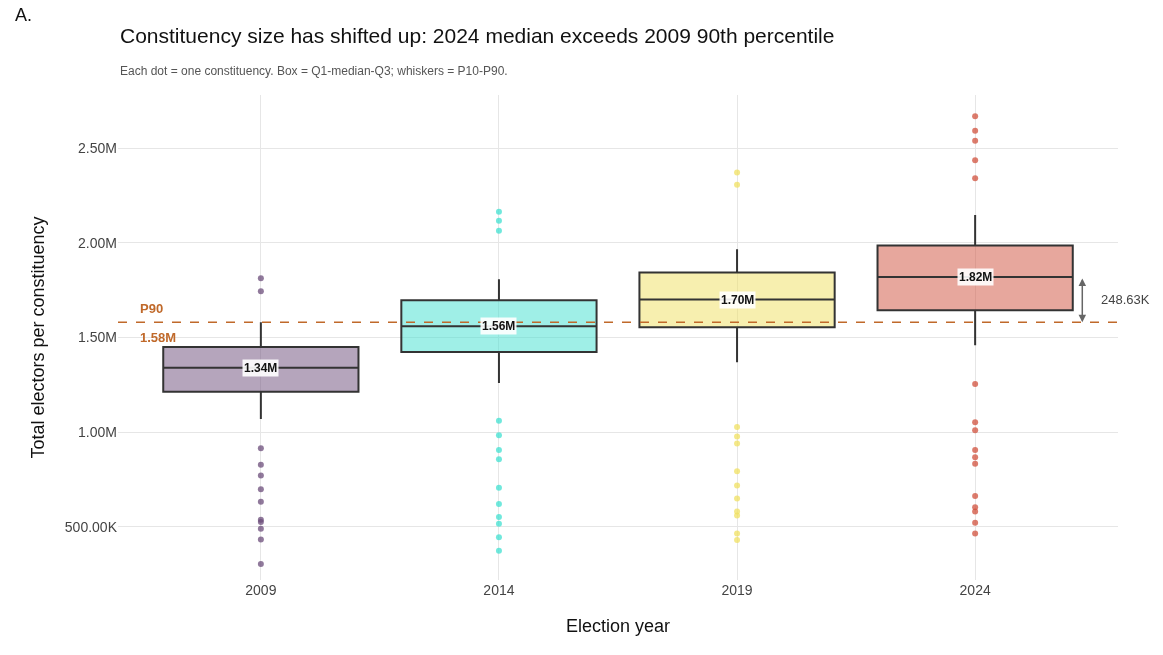 The image size is (1163, 655). What do you see at coordinates (618, 626) in the screenshot?
I see `x-axis-title: Election year` at bounding box center [618, 626].